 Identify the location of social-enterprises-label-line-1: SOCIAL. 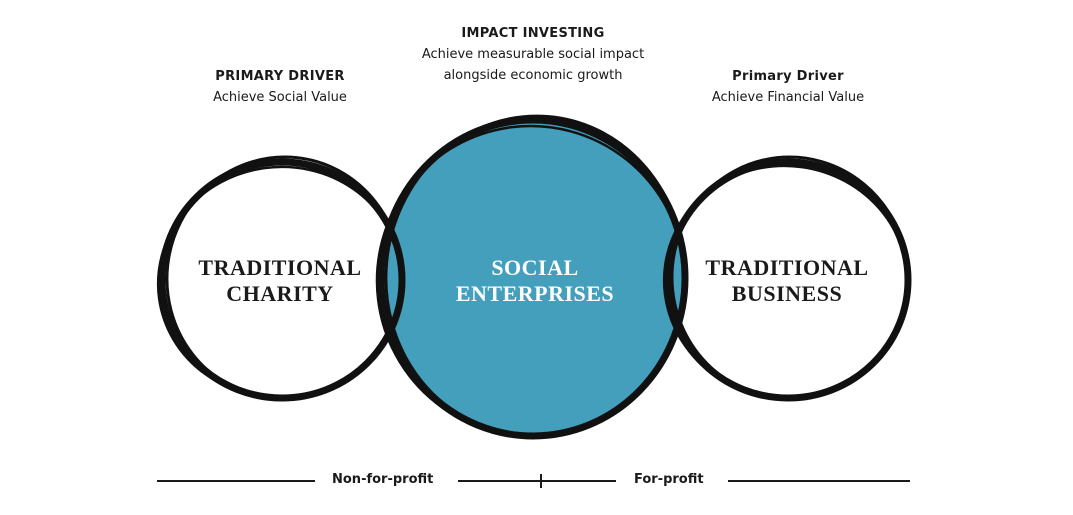
(534, 267).